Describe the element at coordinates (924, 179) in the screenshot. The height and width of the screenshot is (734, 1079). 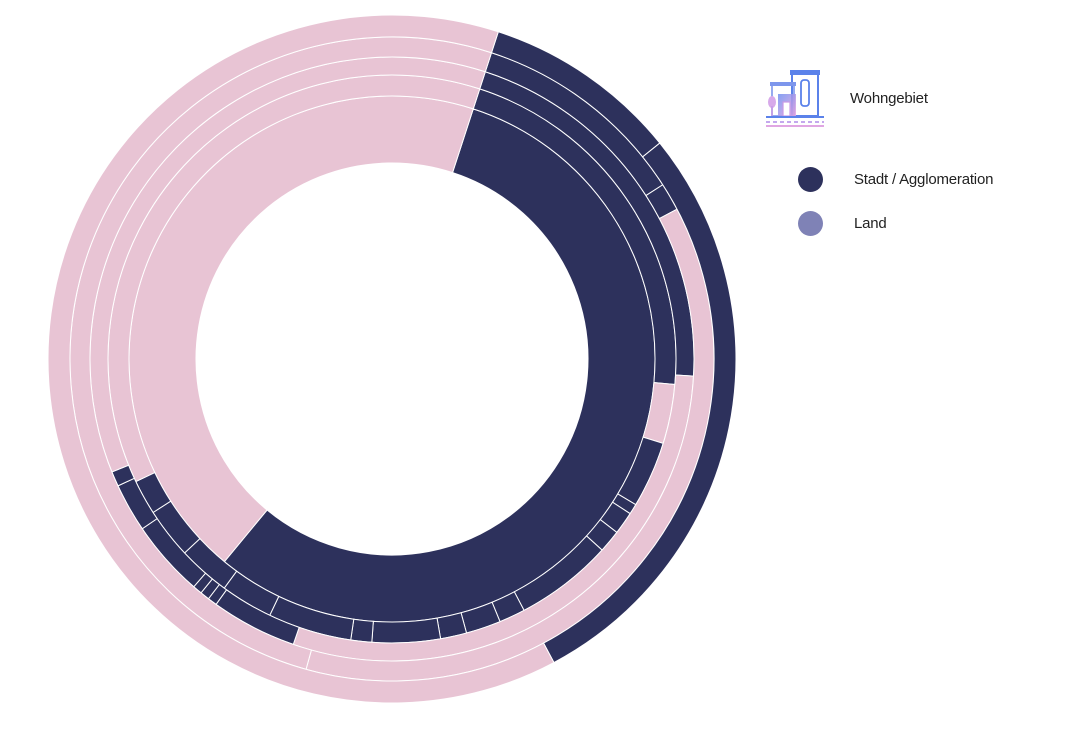
I see `legend-label-stadt: Stadt / Agglomeration` at that location.